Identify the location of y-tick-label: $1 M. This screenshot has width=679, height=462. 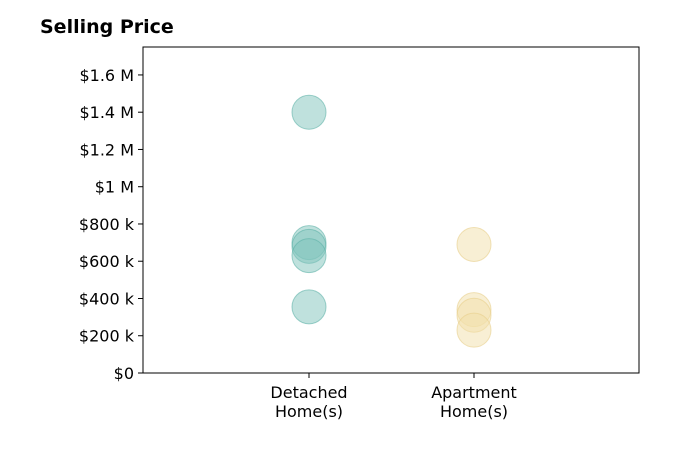
(114, 187).